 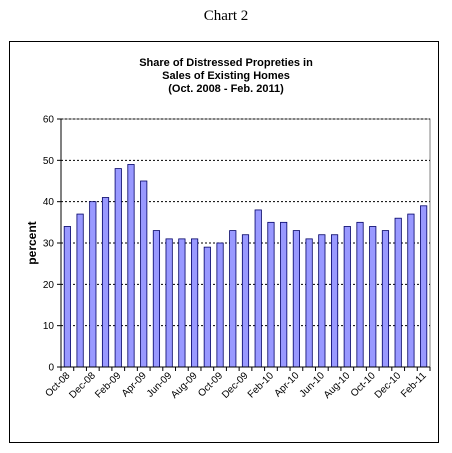 I want to click on x-tick-label: Dec-09, so click(x=235, y=385).